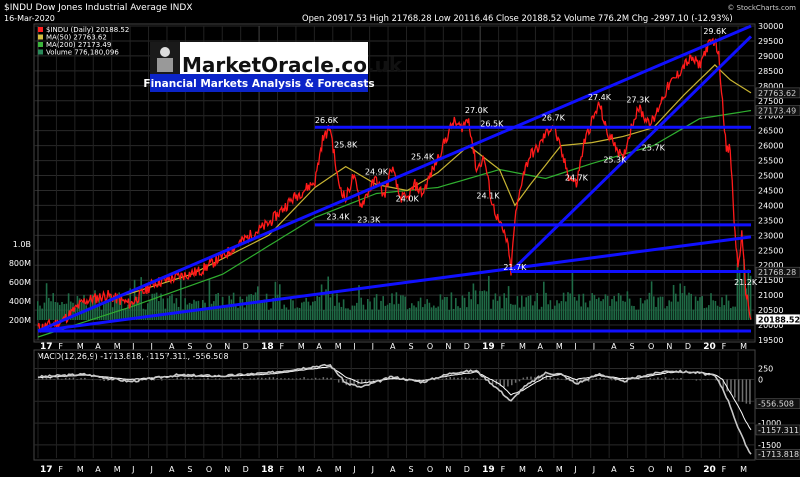 Image resolution: width=800 pixels, height=477 pixels. I want to click on x-tick-label: J, so click(593, 469).